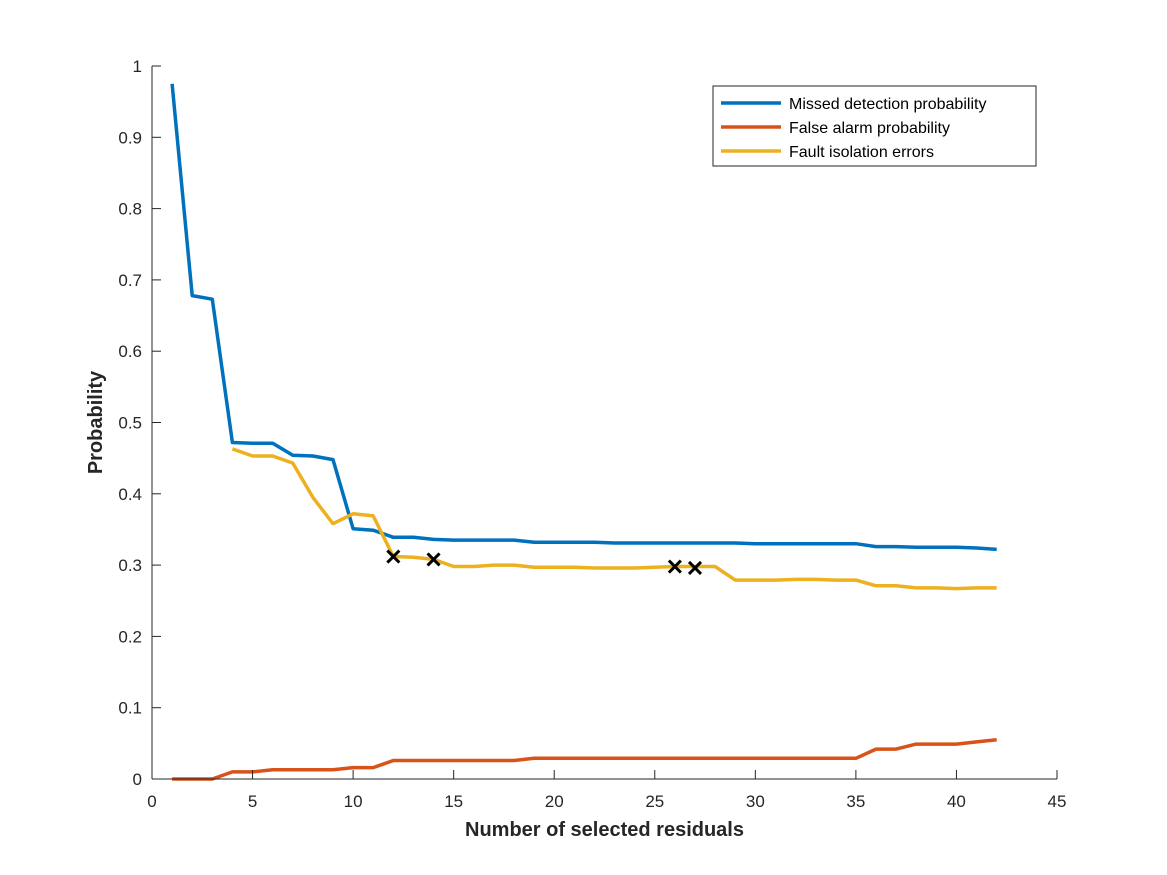 This screenshot has width=1167, height=875. What do you see at coordinates (1057, 801) in the screenshot?
I see `x-tick-label: 45` at bounding box center [1057, 801].